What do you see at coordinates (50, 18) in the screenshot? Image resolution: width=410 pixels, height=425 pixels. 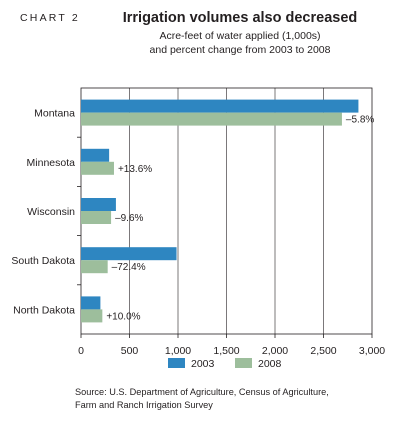 I see `chart-number-label: CHART 2` at bounding box center [50, 18].